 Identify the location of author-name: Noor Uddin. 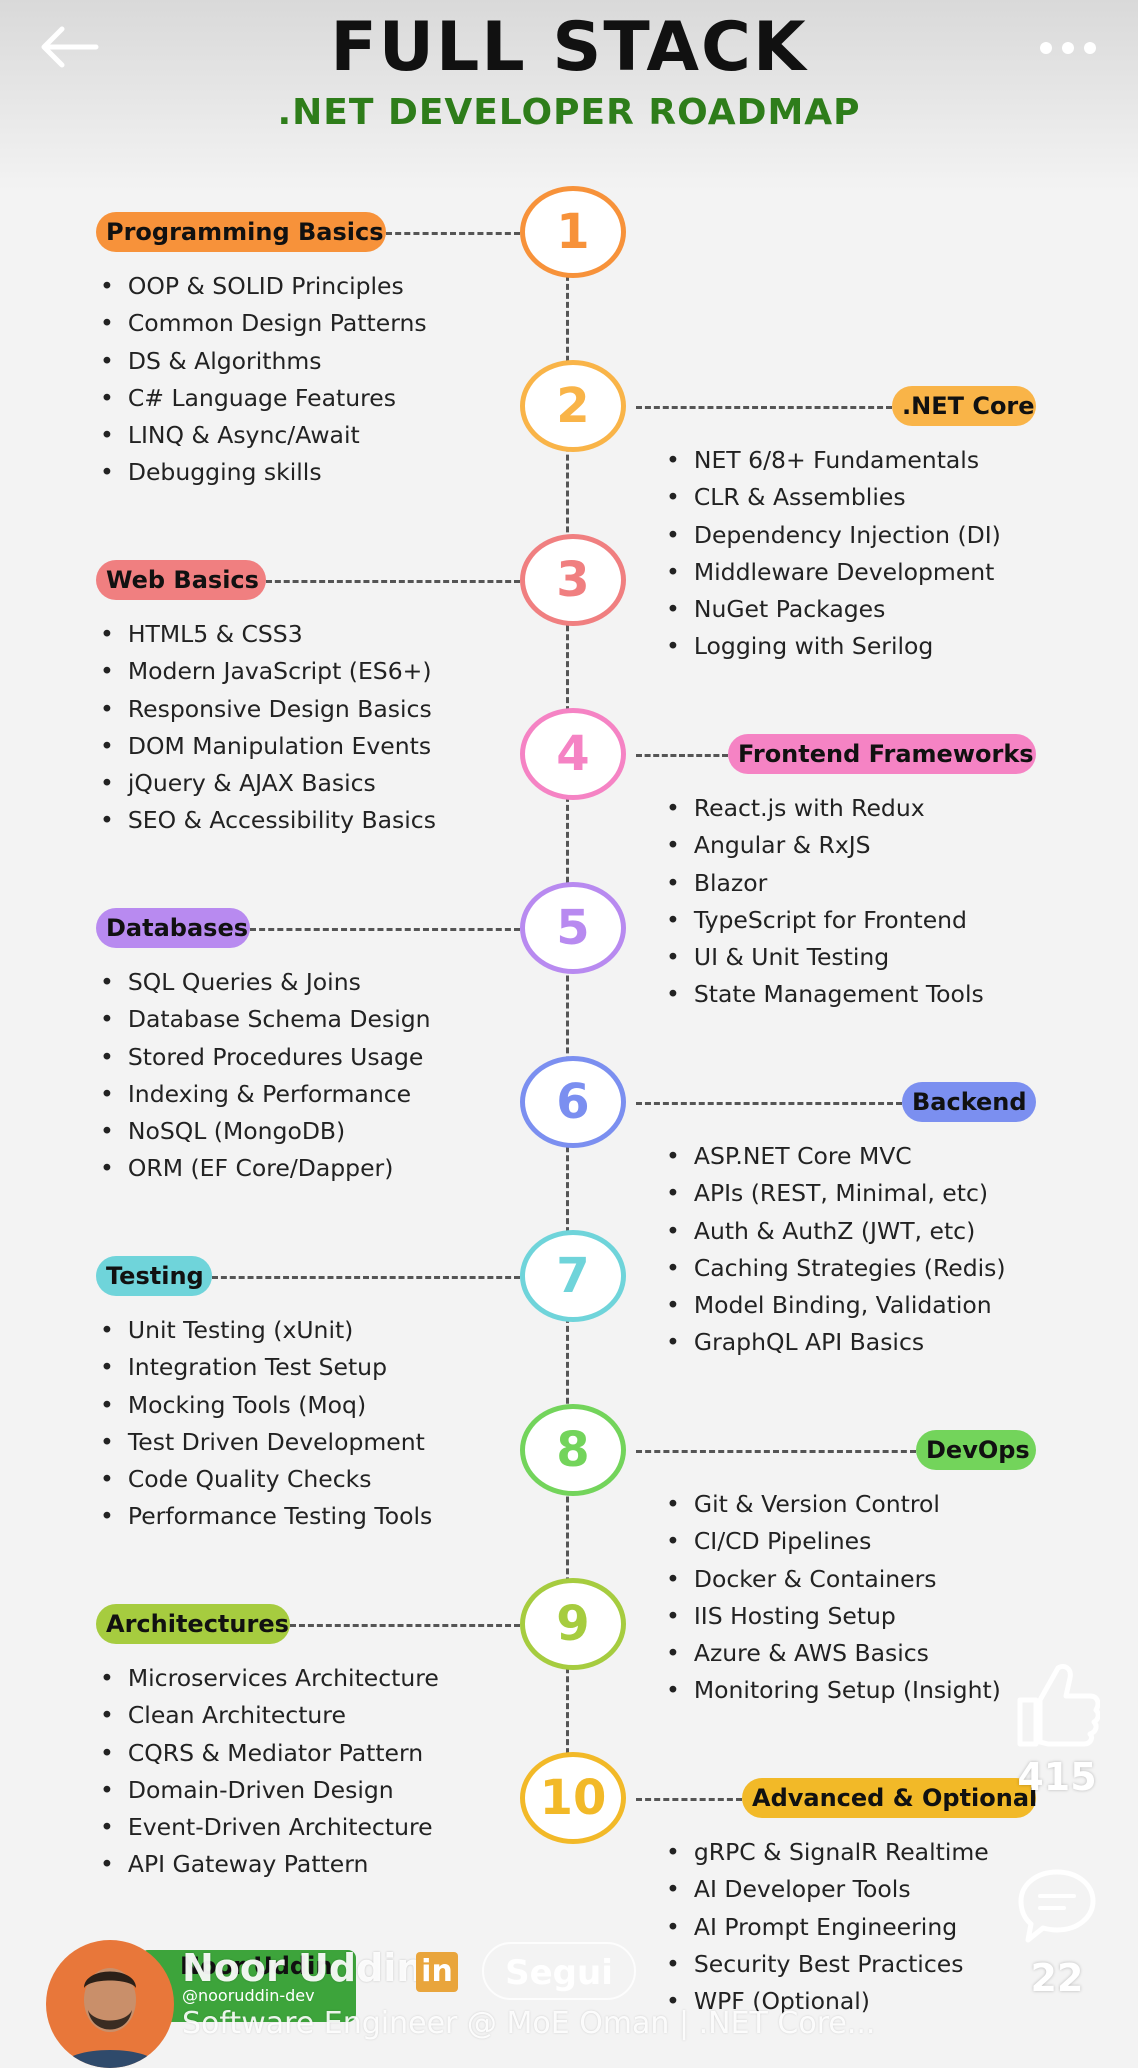
(303, 1968).